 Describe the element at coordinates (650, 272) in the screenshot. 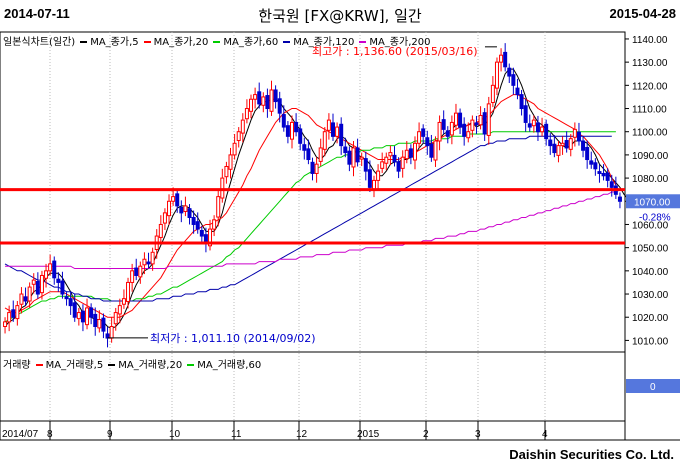

I see `y-tick-label: 1040.00` at that location.